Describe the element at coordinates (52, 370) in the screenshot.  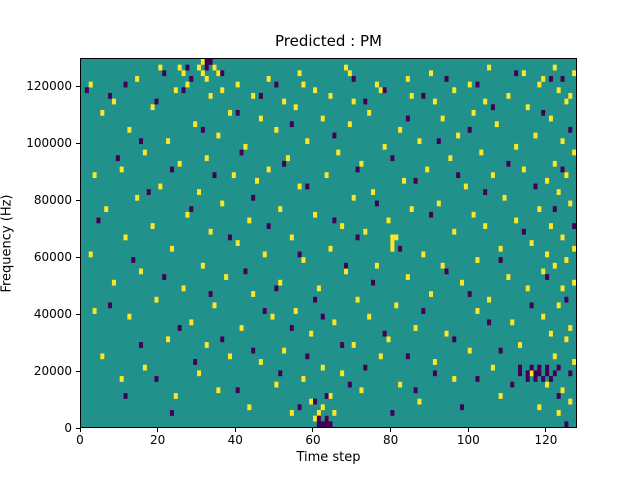
I see `y-tick-label: 20000` at that location.